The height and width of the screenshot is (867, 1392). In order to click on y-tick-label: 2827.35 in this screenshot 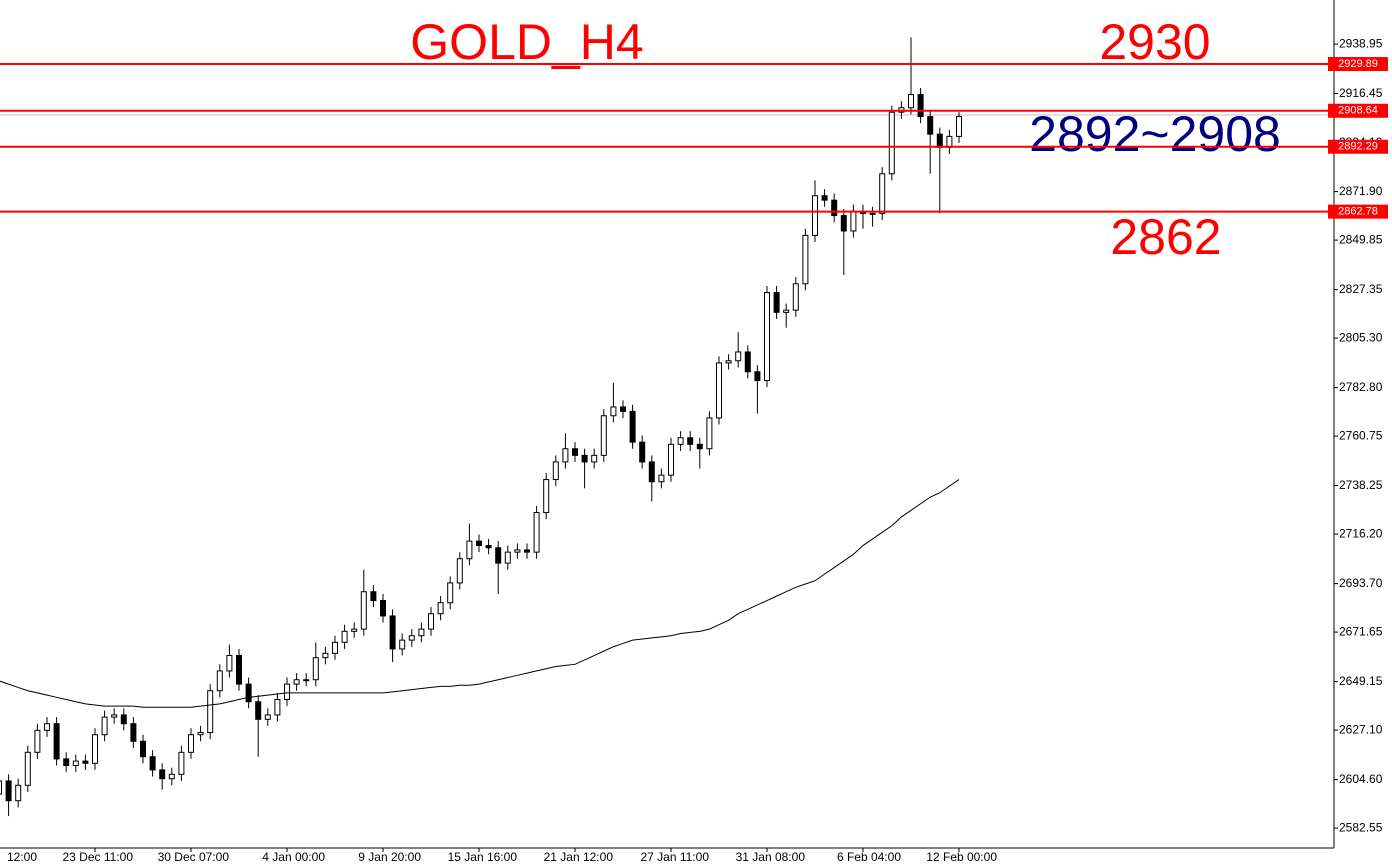, I will do `click(1361, 289)`.